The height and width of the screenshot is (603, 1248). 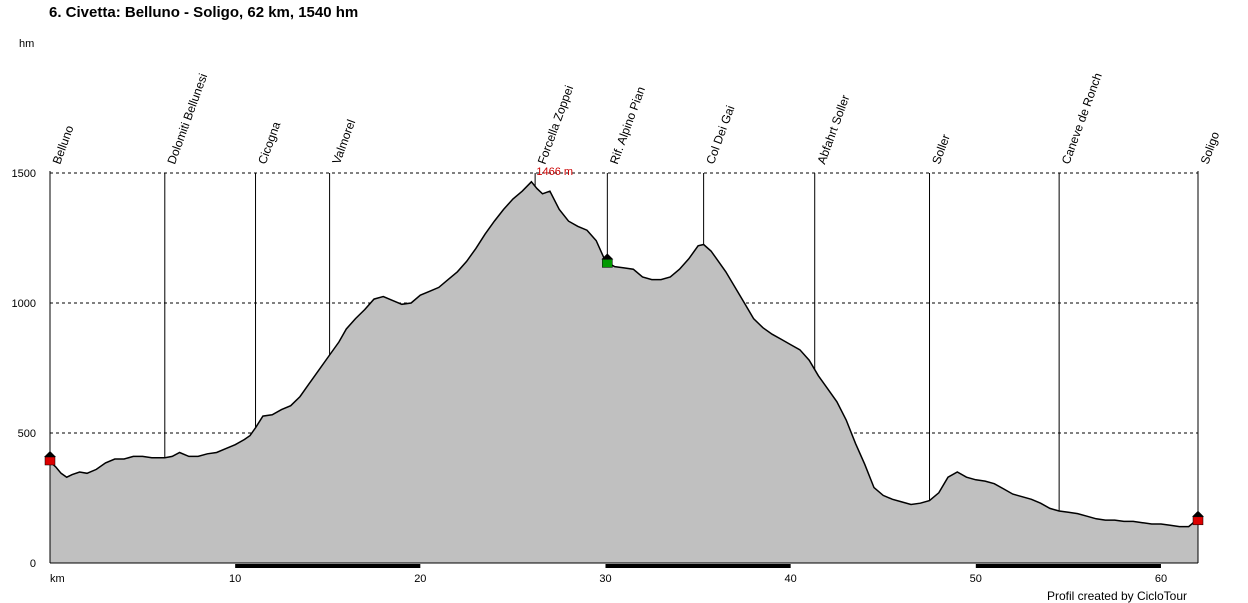 What do you see at coordinates (63, 144) in the screenshot?
I see `waypoint-label: Belluno` at bounding box center [63, 144].